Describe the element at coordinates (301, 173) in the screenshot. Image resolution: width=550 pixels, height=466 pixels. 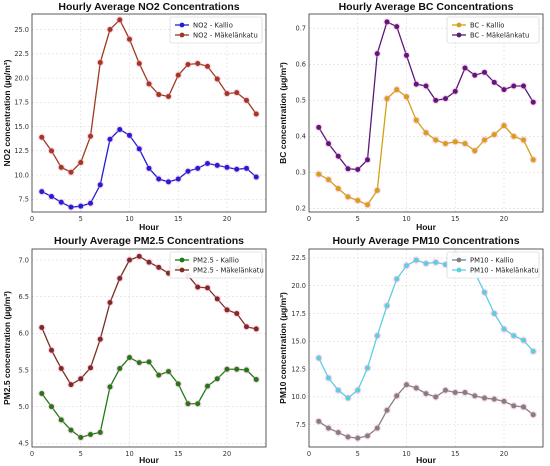
I see `y-tick-label: 0.3` at that location.